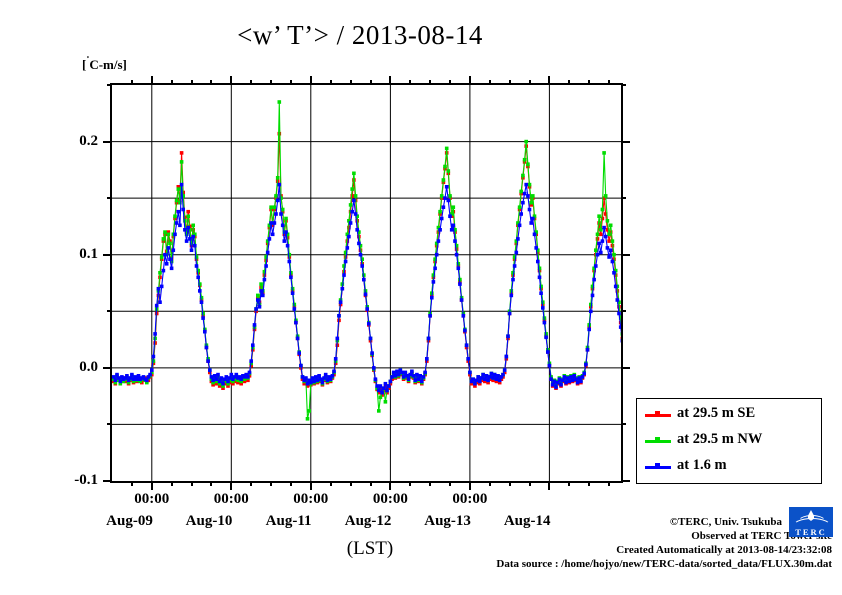 The width and height of the screenshot is (842, 595). I want to click on x-date-label: Aug-12, so click(368, 521).